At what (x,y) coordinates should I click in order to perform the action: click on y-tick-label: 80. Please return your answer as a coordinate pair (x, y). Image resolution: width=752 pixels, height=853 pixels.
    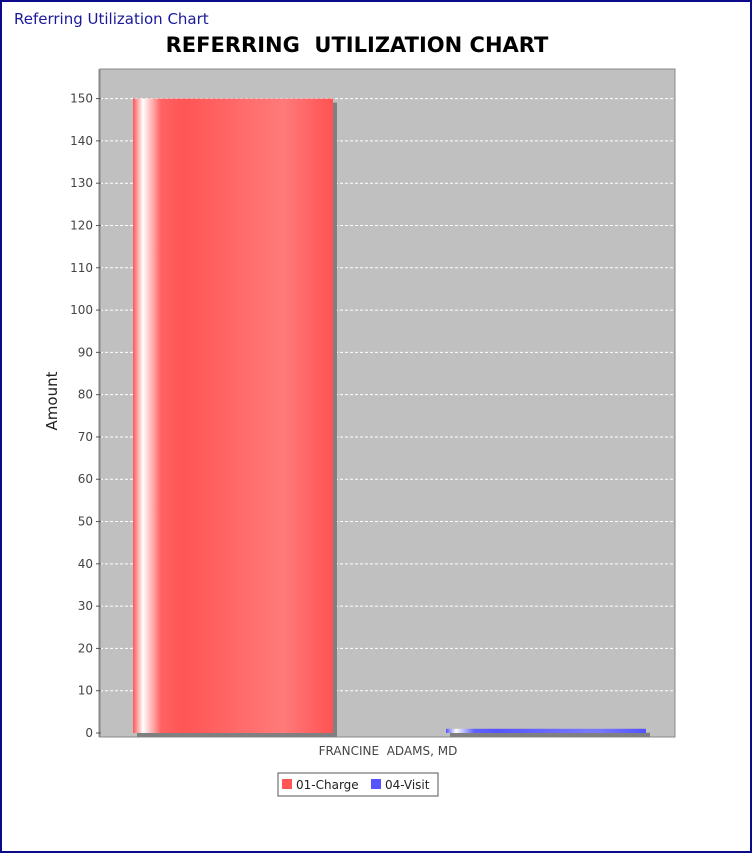
    Looking at the image, I should click on (85, 395).